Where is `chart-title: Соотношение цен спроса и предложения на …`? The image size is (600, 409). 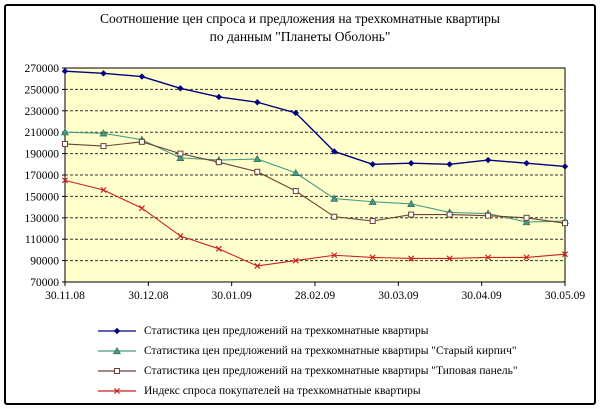
chart-title: Соотношение цен спроса и предложения на … is located at coordinates (300, 28).